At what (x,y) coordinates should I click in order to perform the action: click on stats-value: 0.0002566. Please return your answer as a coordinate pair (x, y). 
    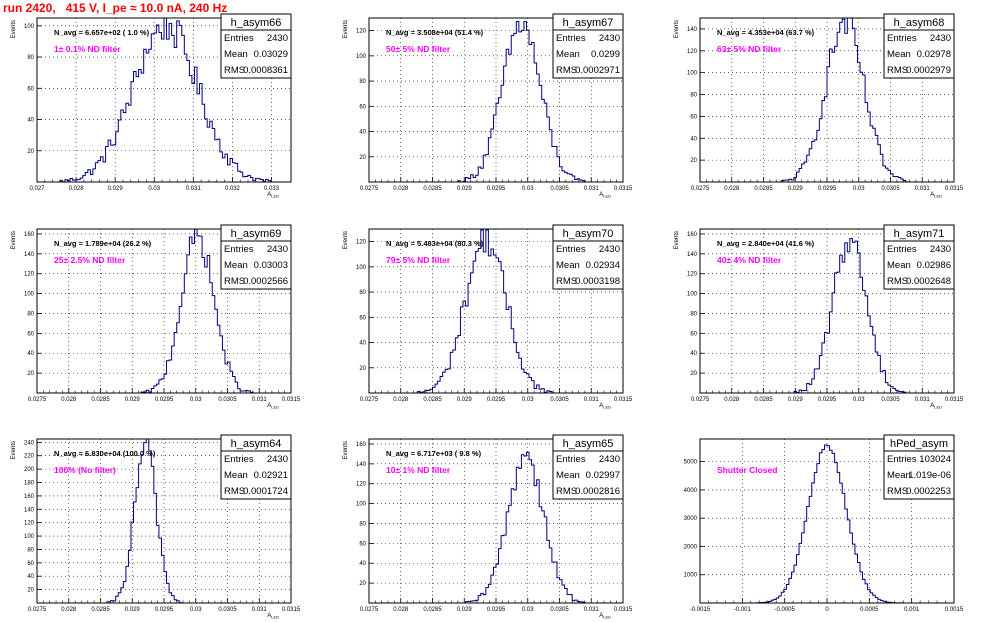
    Looking at the image, I should click on (265, 281).